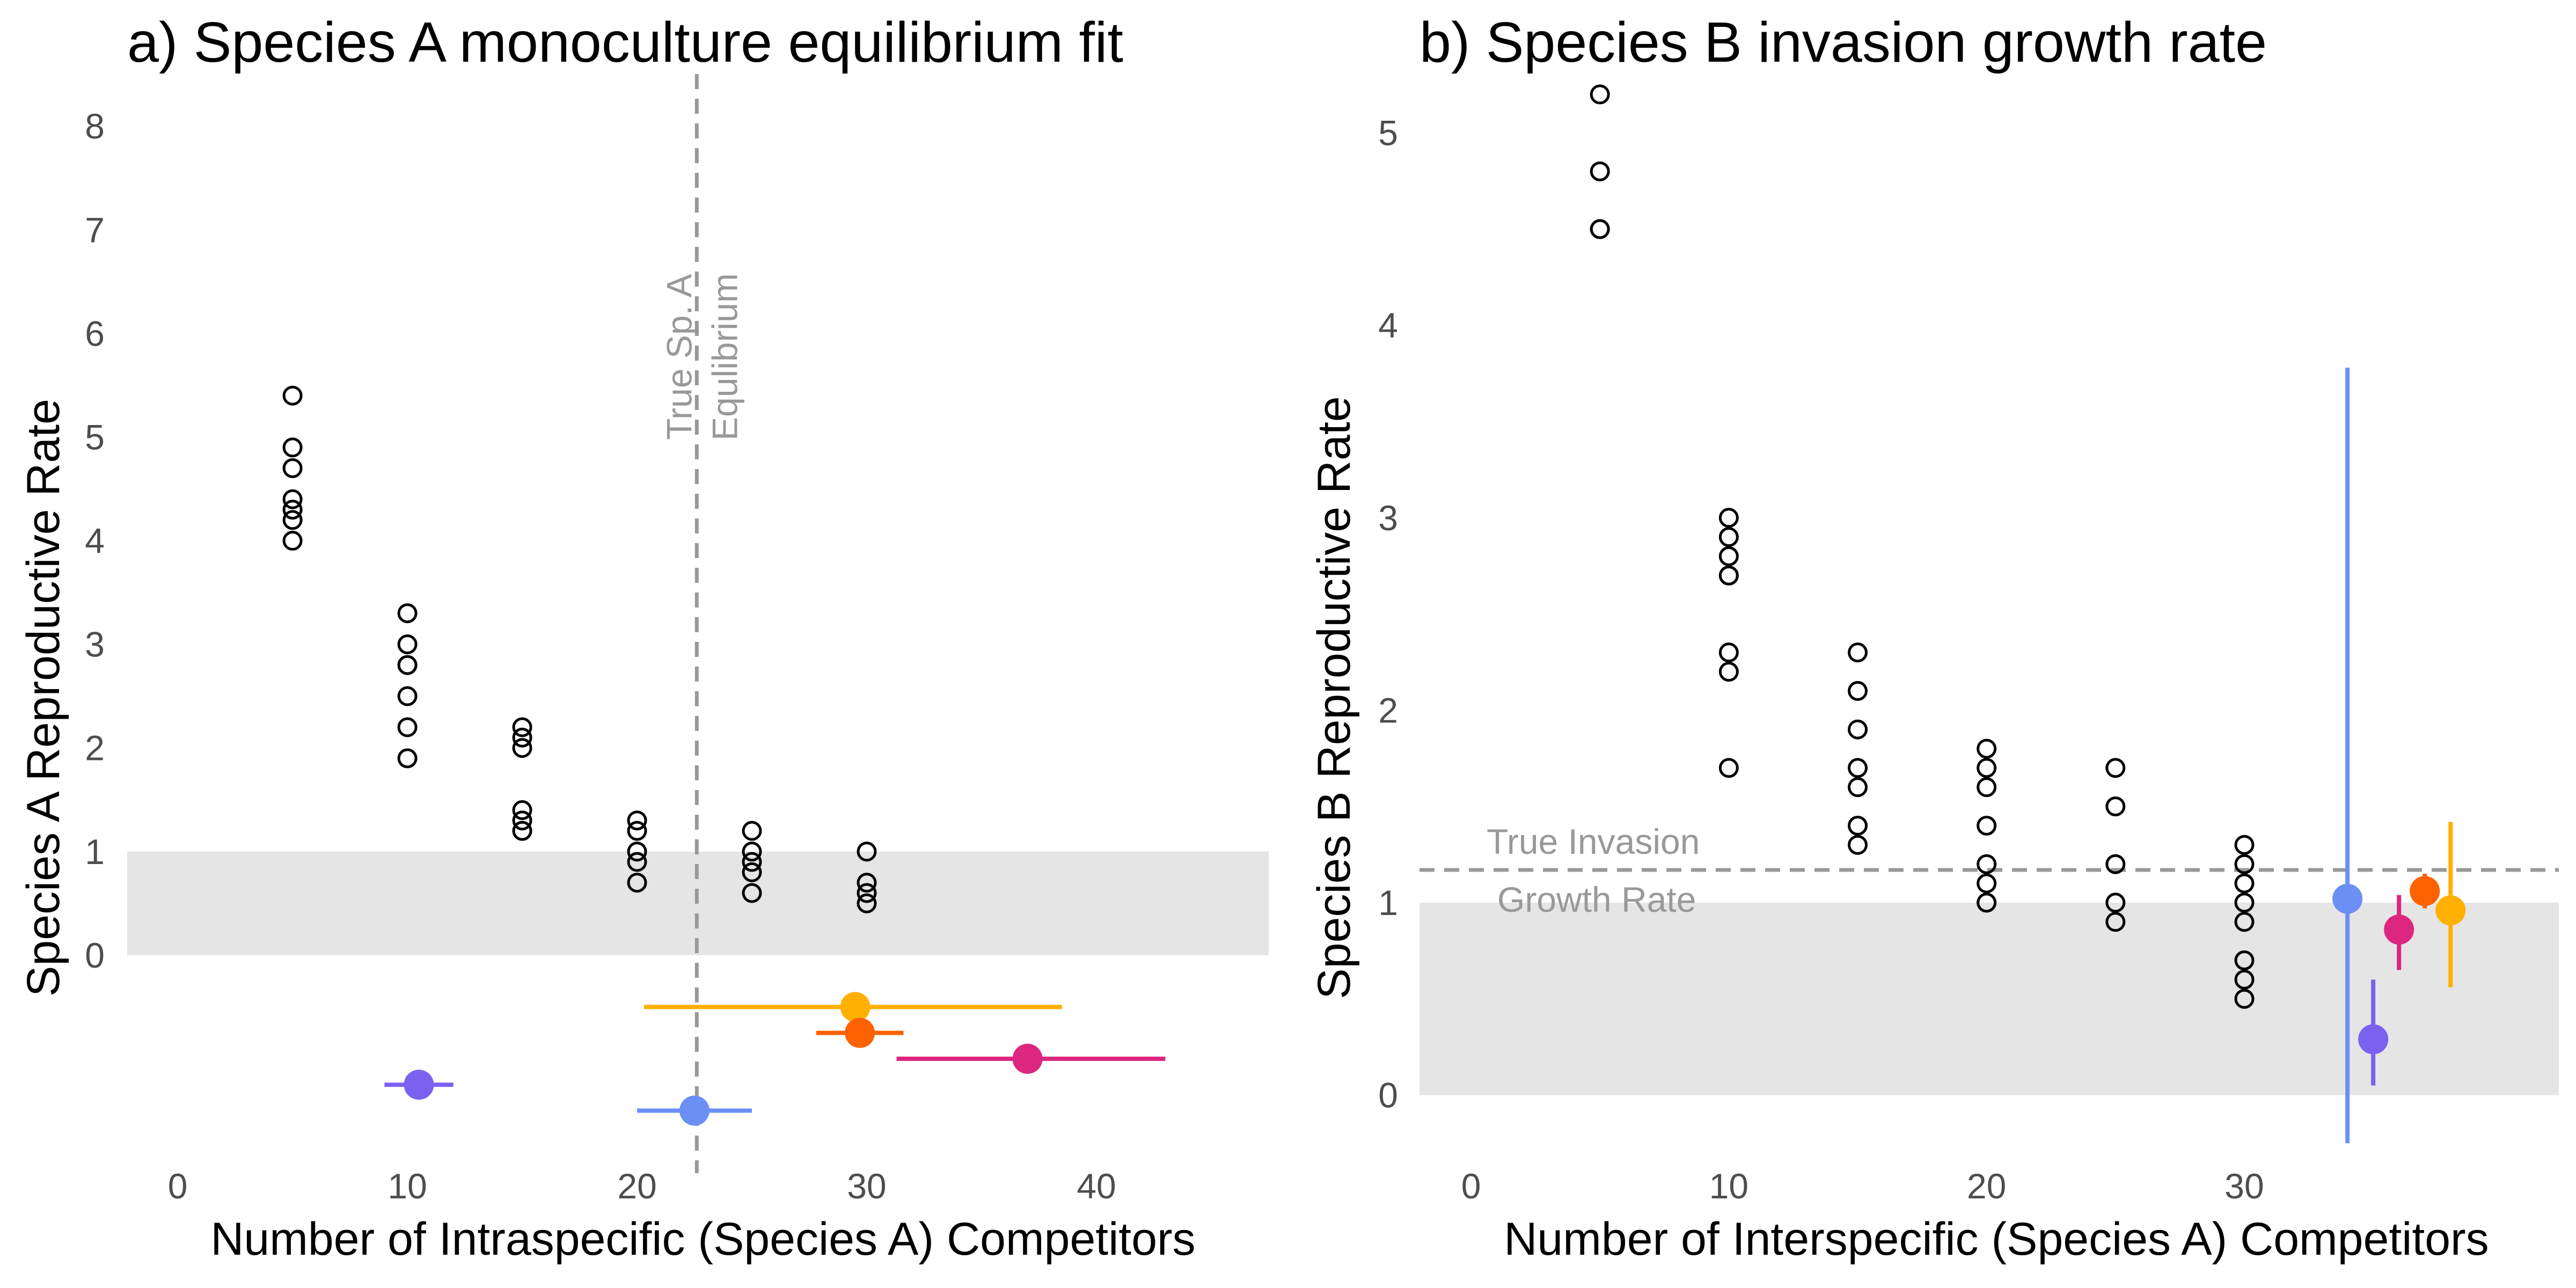 The image size is (2576, 1288). Describe the element at coordinates (43, 698) in the screenshot. I see `panel-a-y-axis-label: Species A Reproductive Rate` at that location.